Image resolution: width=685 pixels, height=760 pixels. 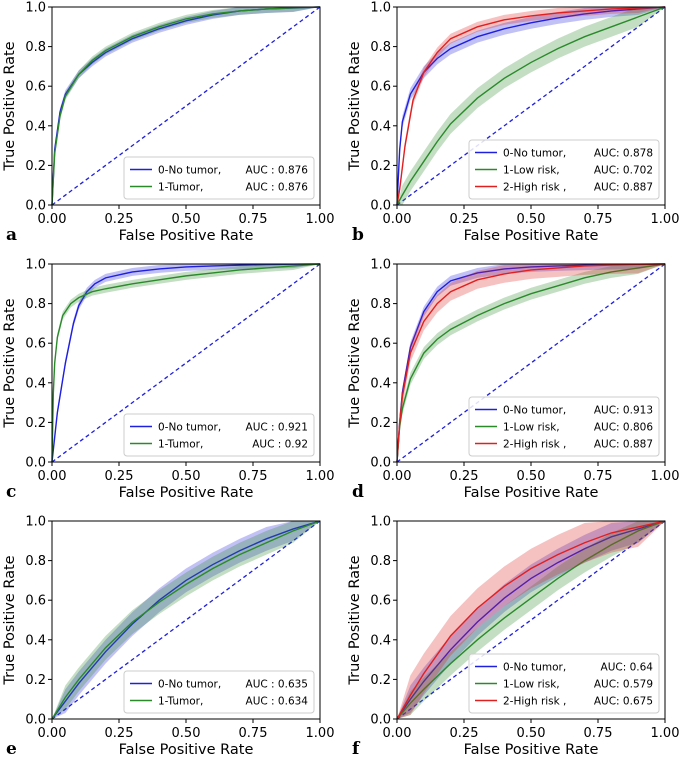 What do you see at coordinates (280, 445) in the screenshot?
I see `legend-auc-label: AUC : 0.92` at bounding box center [280, 445].